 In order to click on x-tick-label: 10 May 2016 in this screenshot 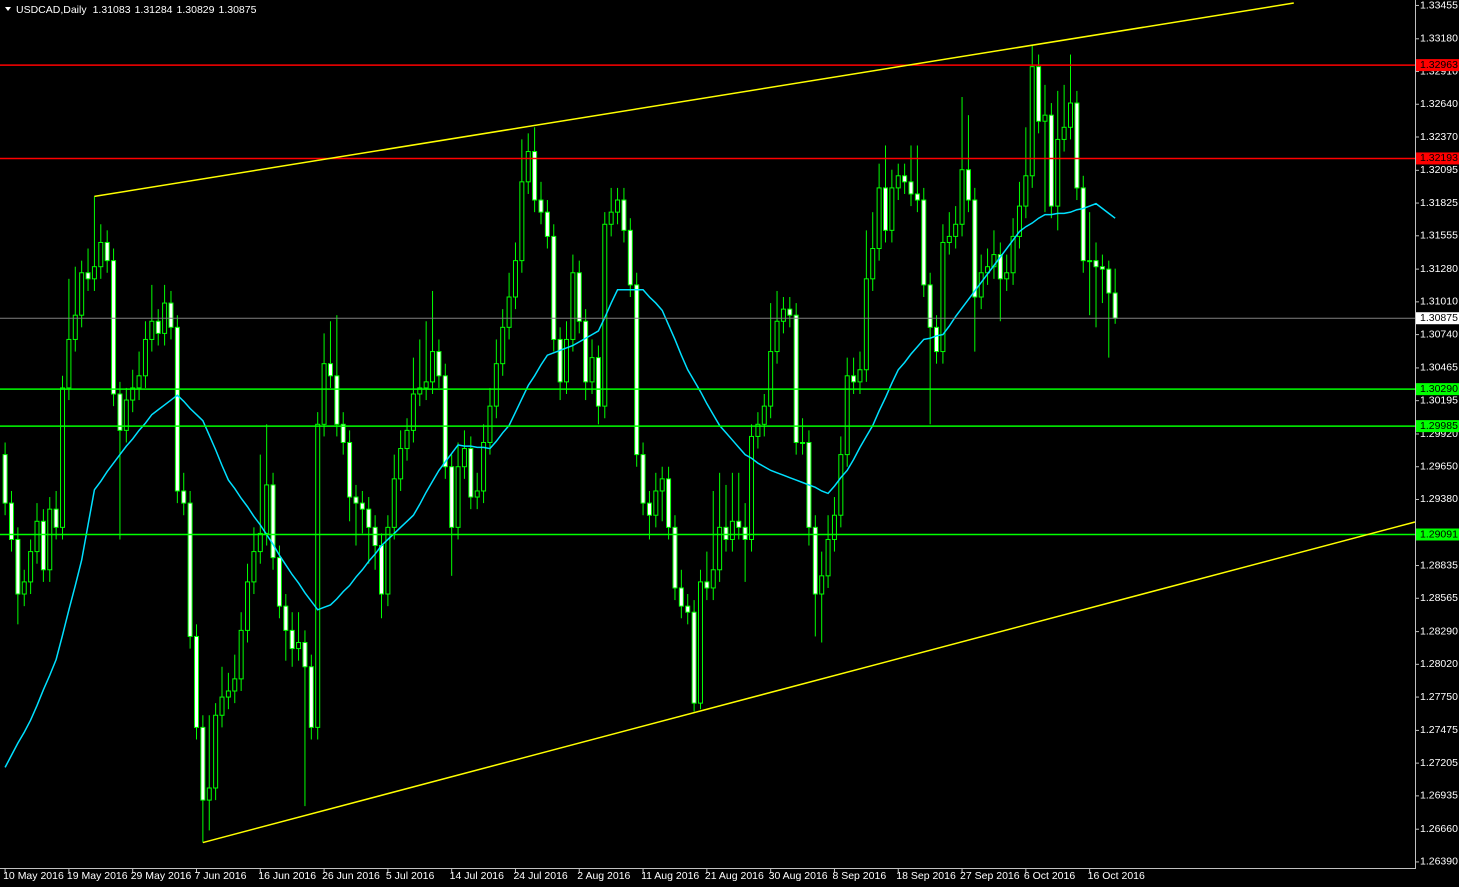, I will do `click(33, 876)`.